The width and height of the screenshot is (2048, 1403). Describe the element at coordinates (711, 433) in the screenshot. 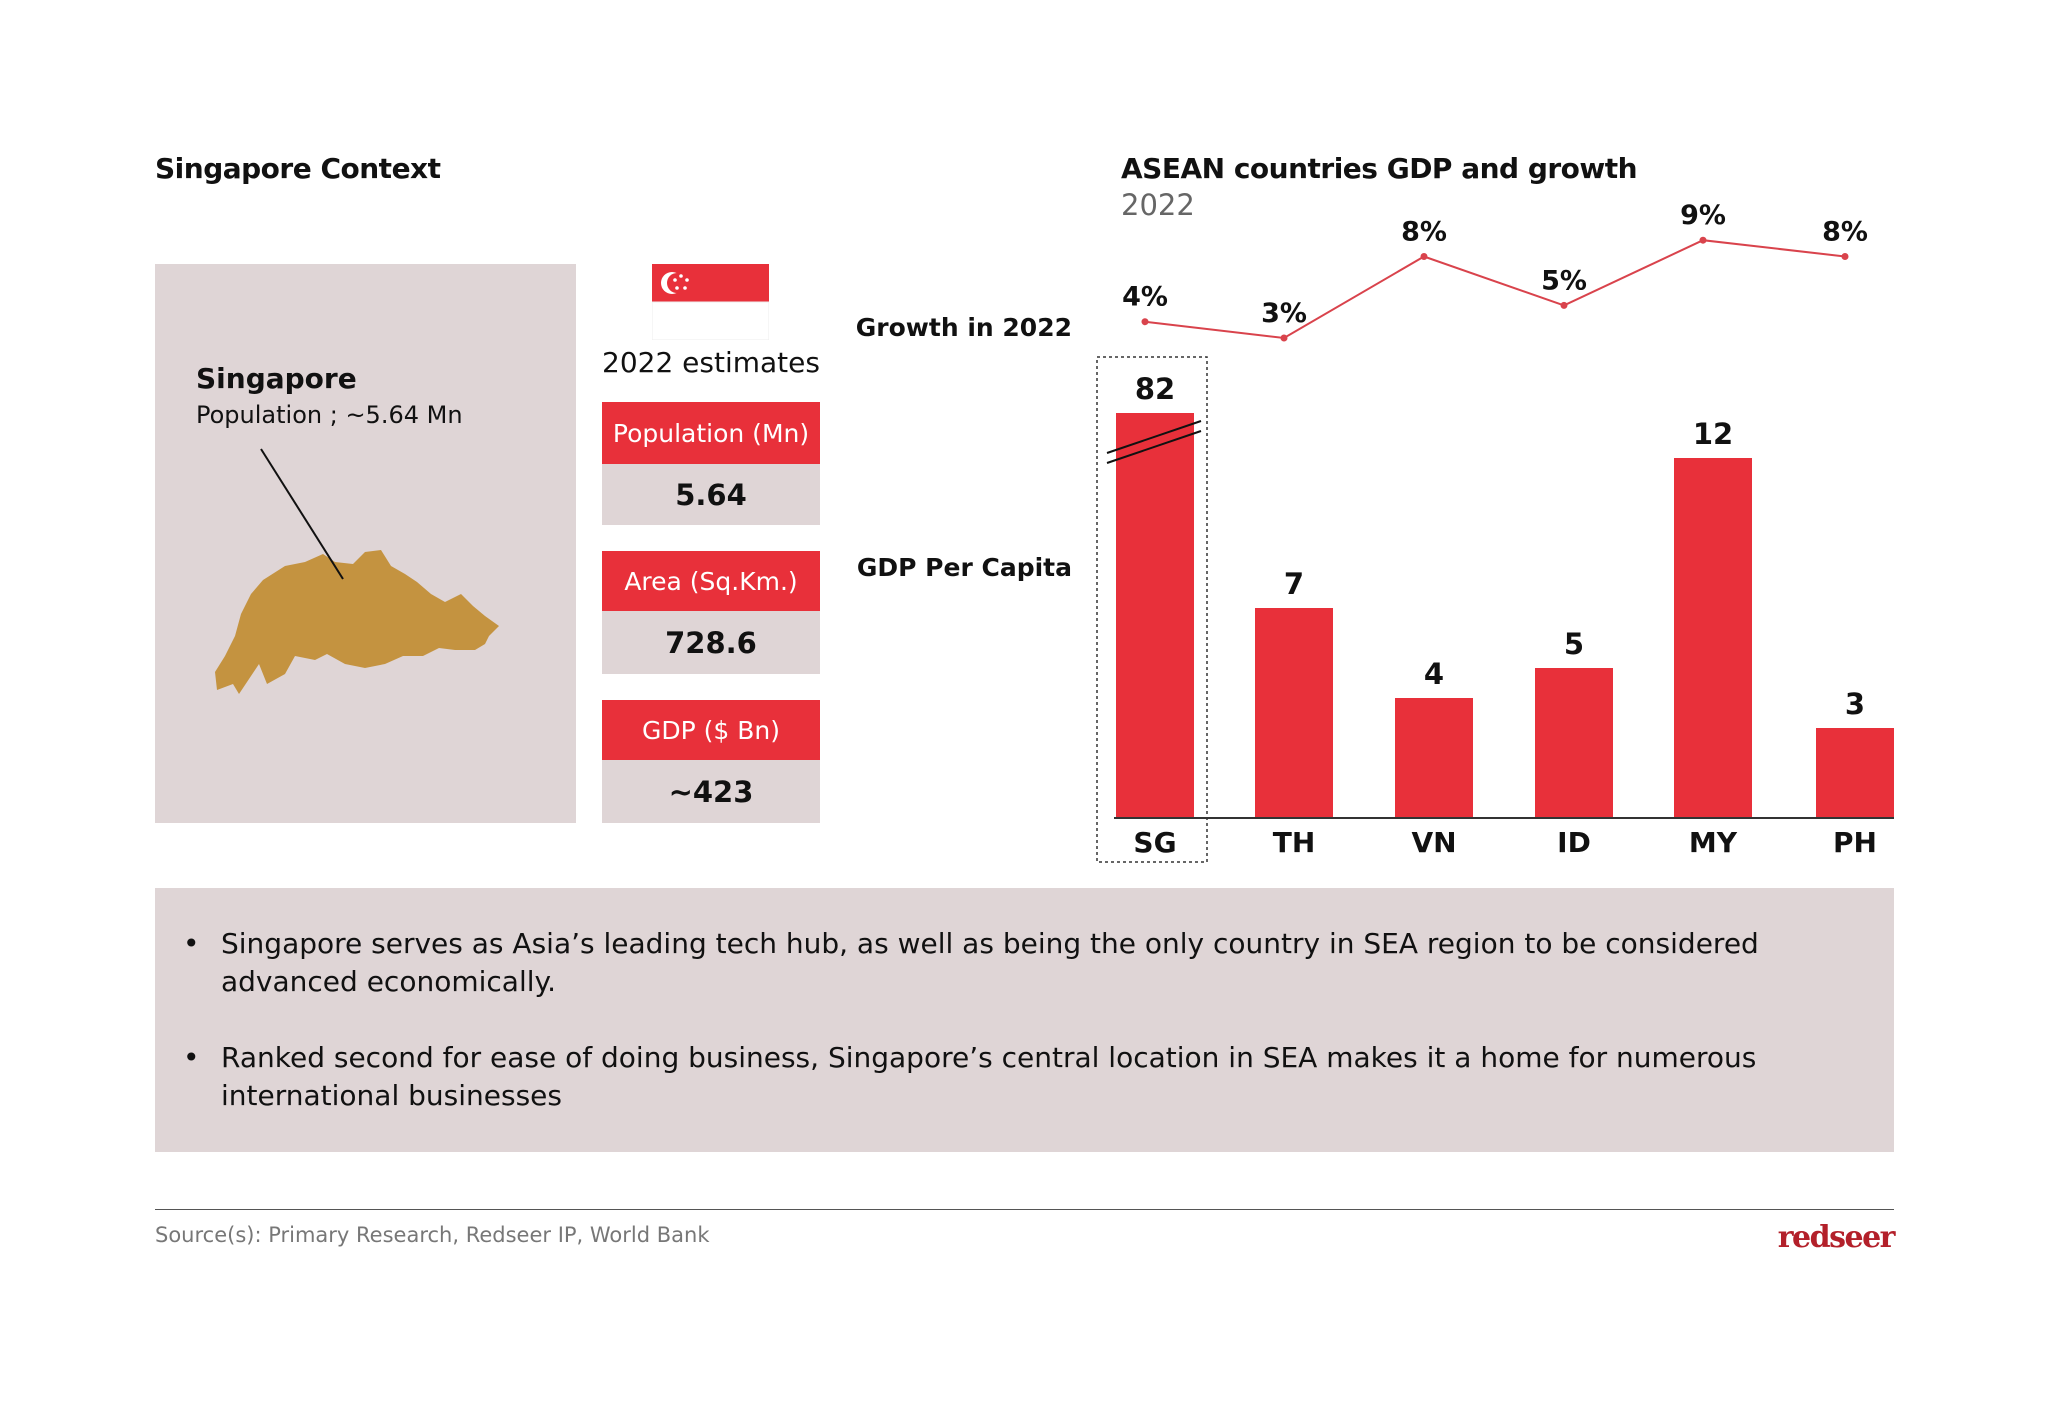

I see `stat-label-population: Population (Mn)` at that location.